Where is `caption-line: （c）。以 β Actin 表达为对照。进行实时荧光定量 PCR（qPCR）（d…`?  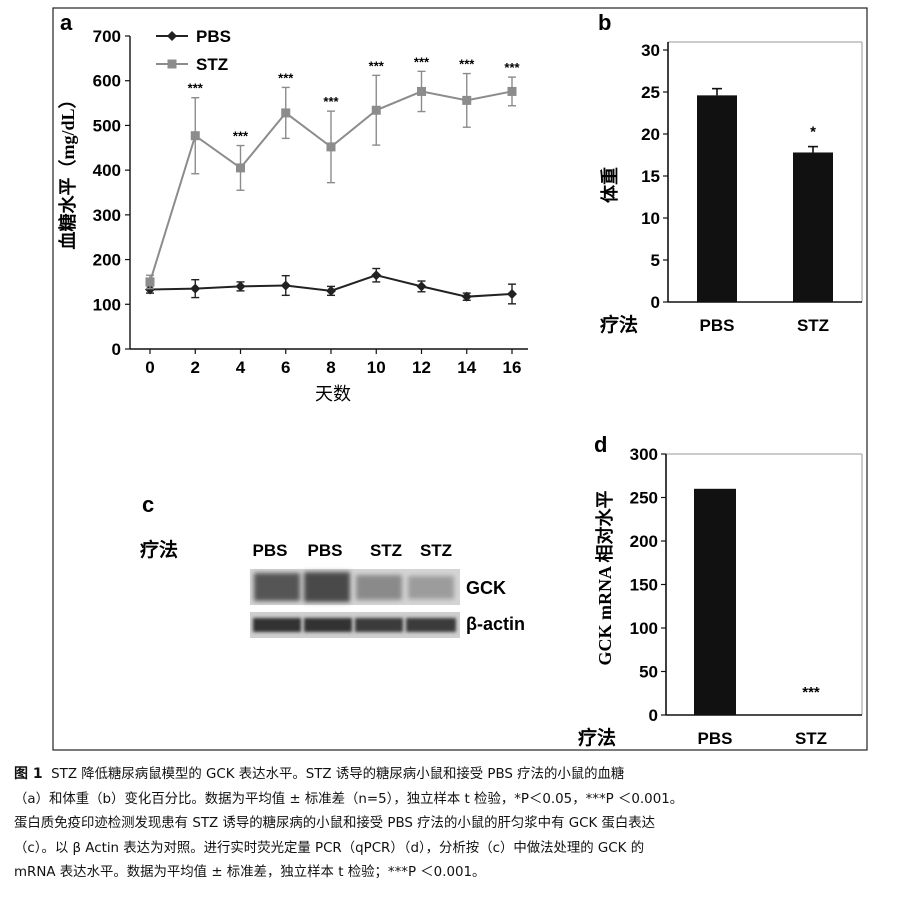
caption-line: （c）。以 β Actin 表达为对照。进行实时荧光定量 PCR（qPCR）（d… is located at coordinates (329, 848).